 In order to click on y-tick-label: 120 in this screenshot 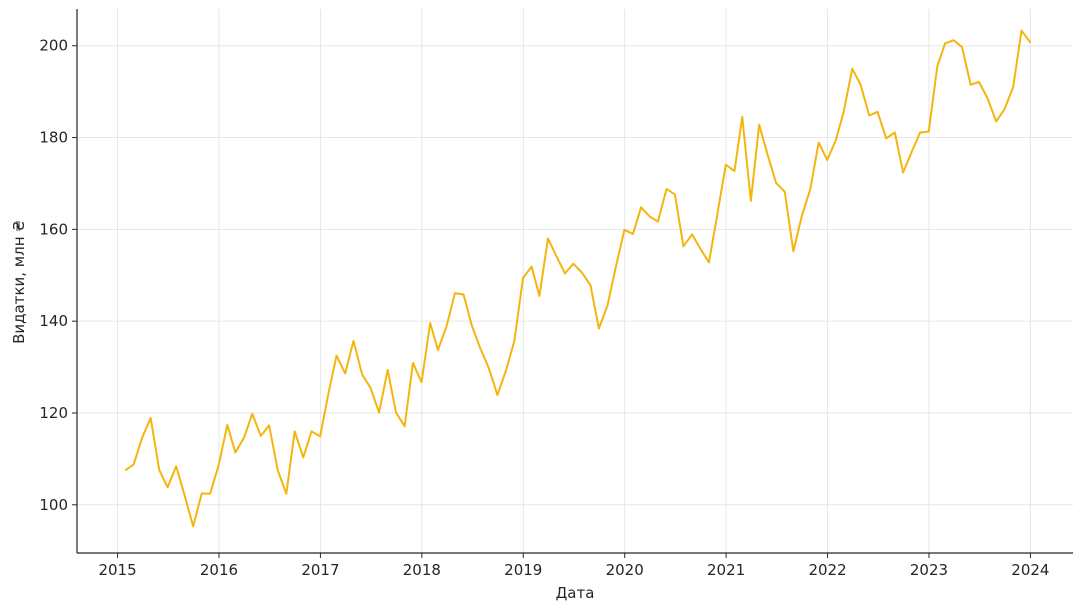, I will do `click(53, 413)`.